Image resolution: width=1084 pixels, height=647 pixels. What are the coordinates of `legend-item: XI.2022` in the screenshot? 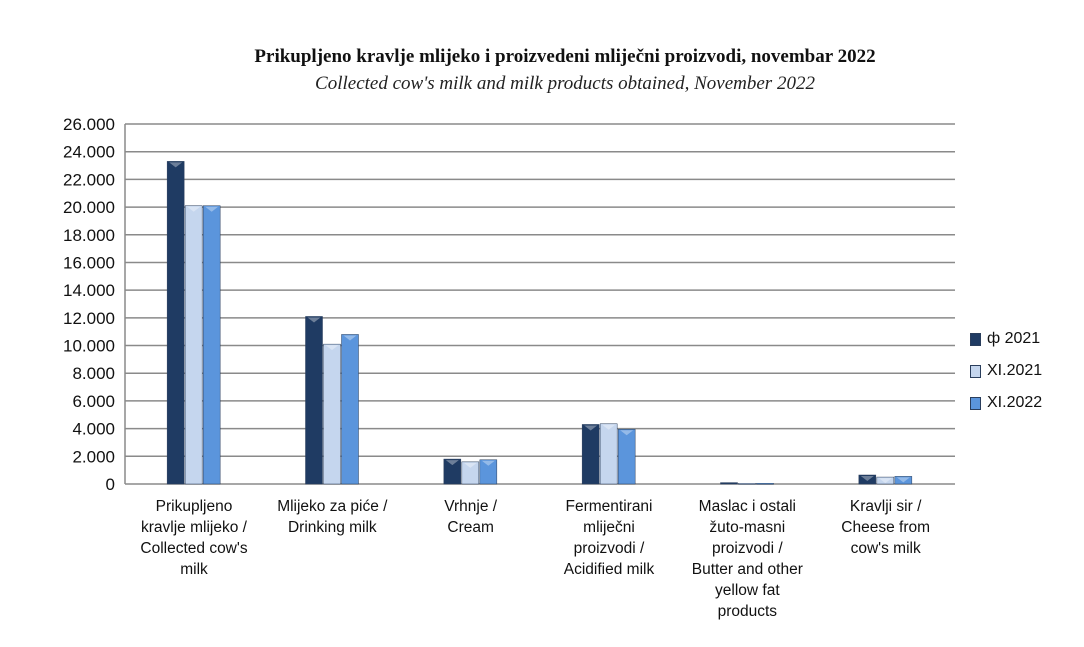 It's located at (1006, 403).